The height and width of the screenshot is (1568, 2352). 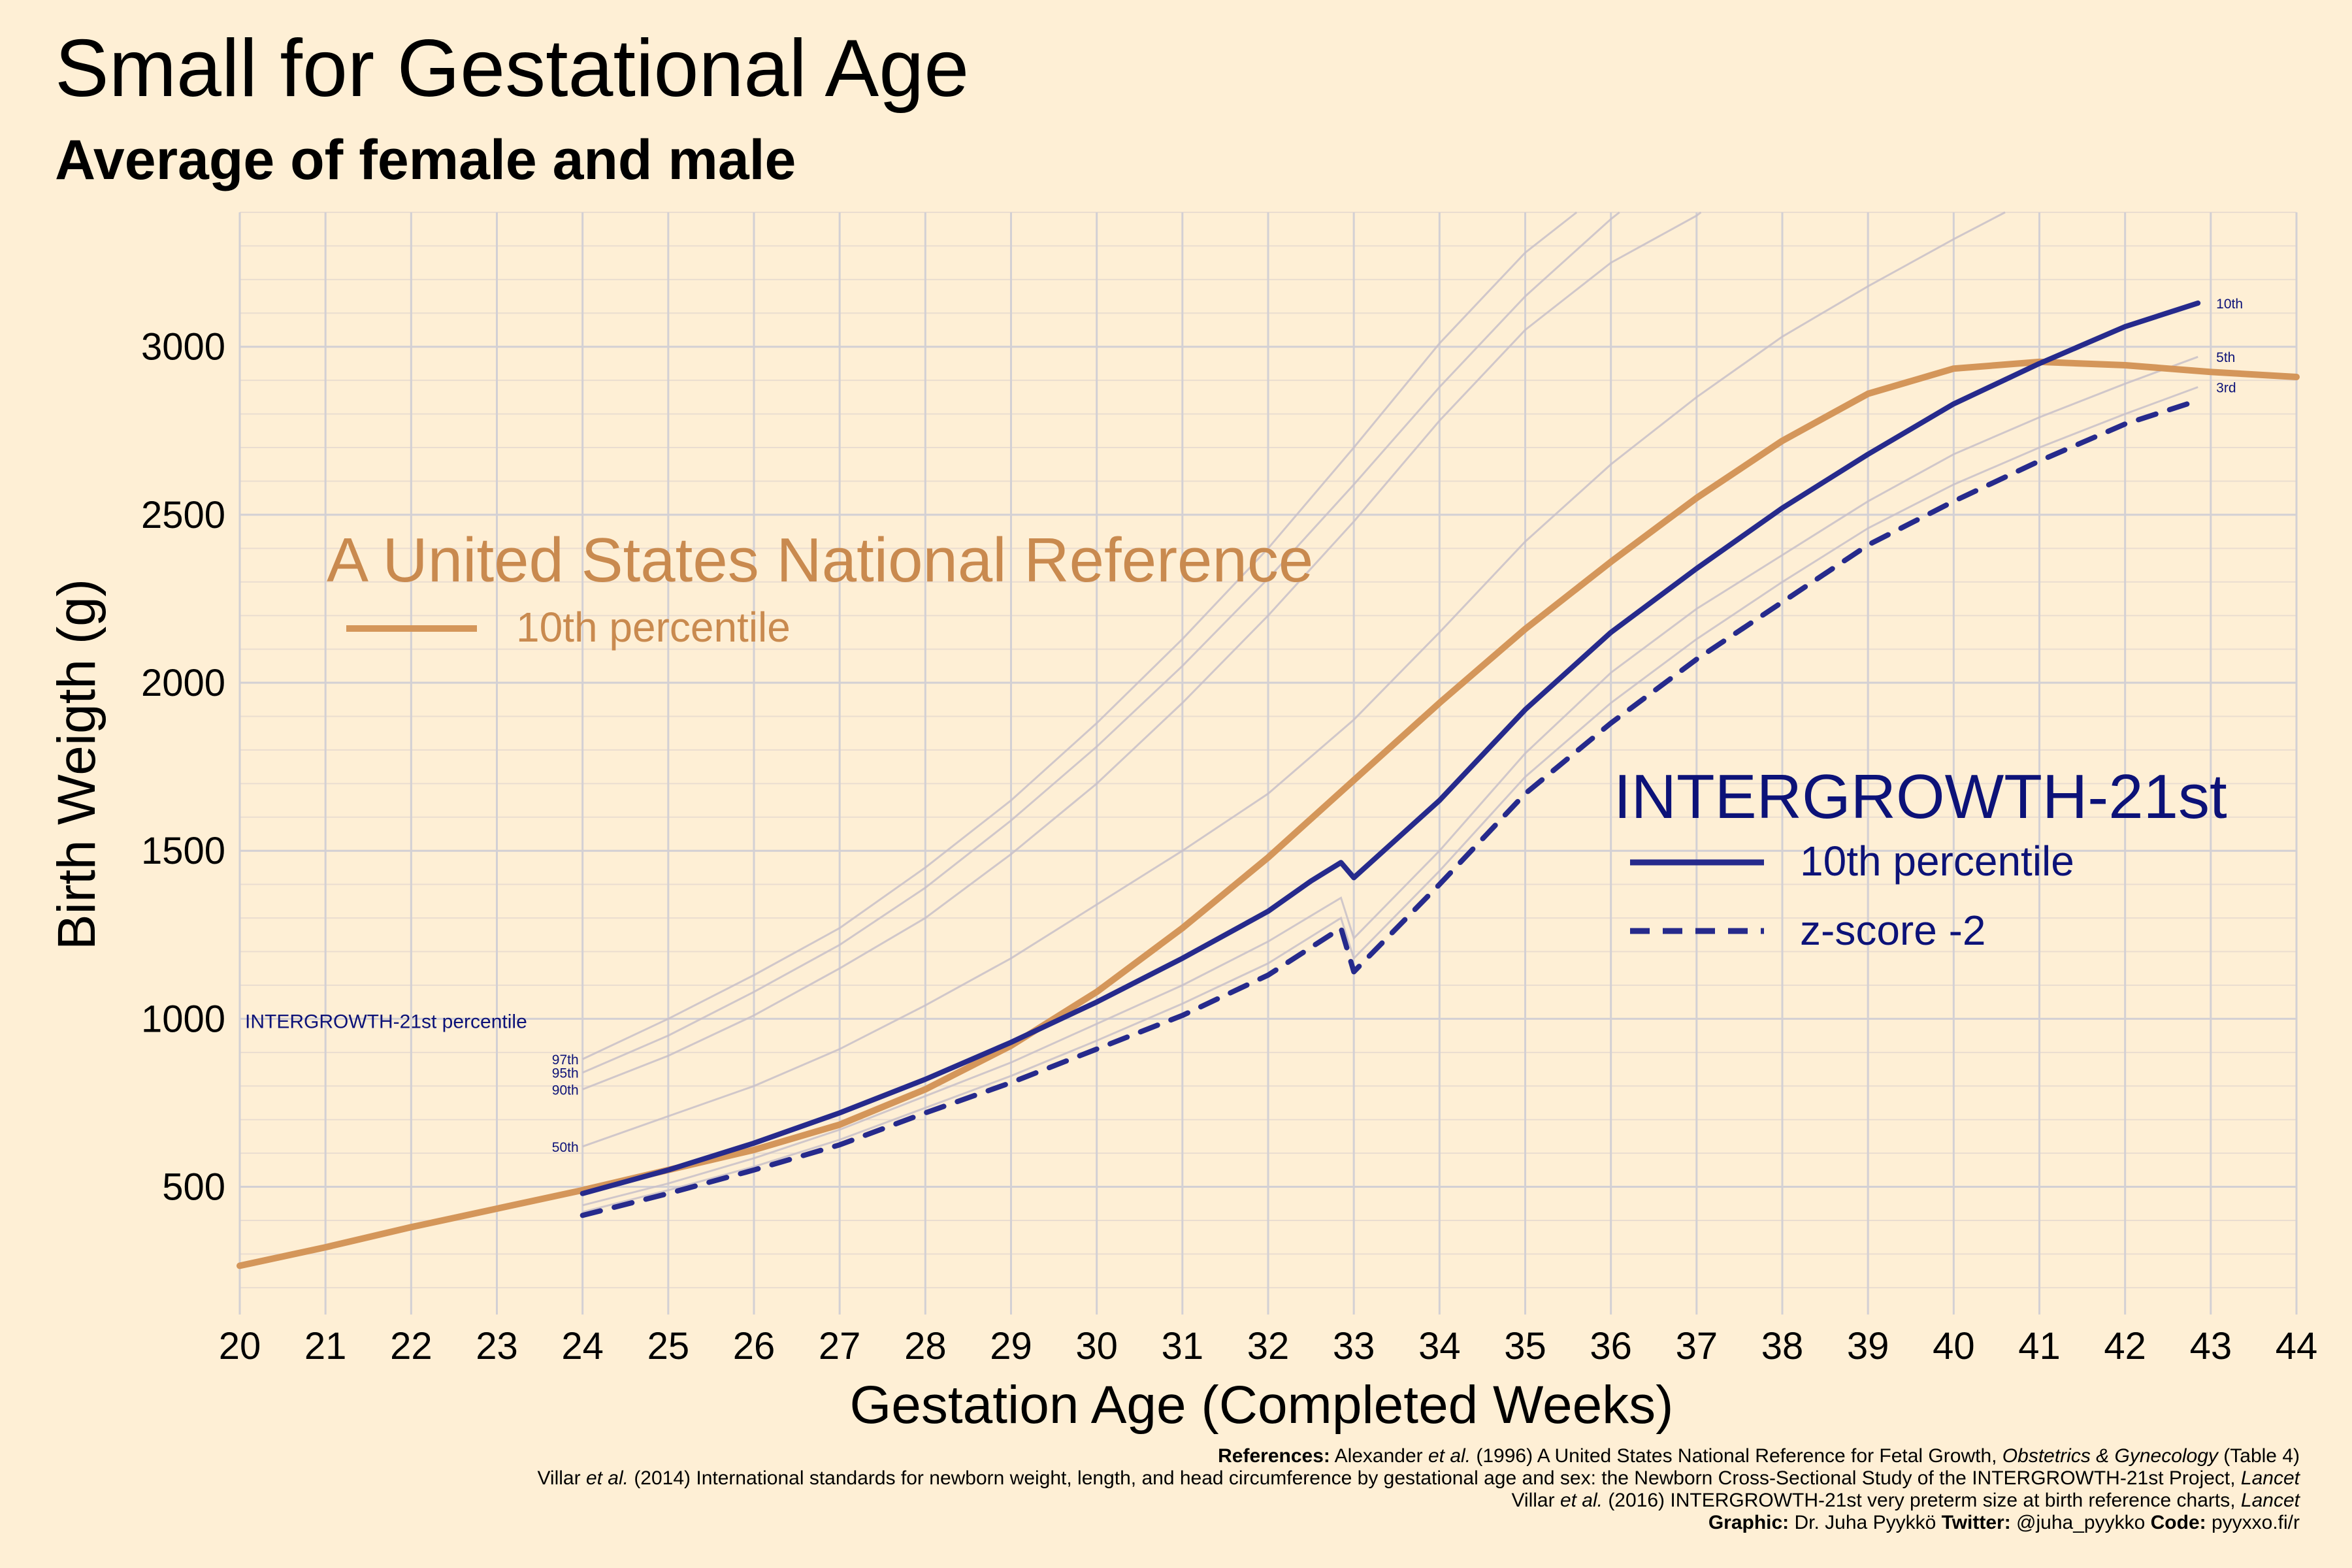 What do you see at coordinates (1920, 797) in the screenshot?
I see `intergrowth-legend-title: INTERGROWTH-21st` at bounding box center [1920, 797].